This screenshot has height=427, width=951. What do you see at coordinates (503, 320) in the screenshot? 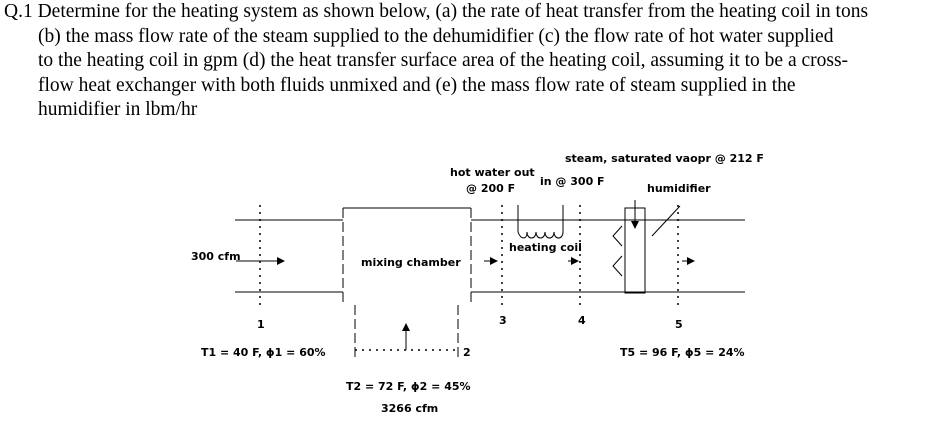
I see `label: 3` at bounding box center [503, 320].